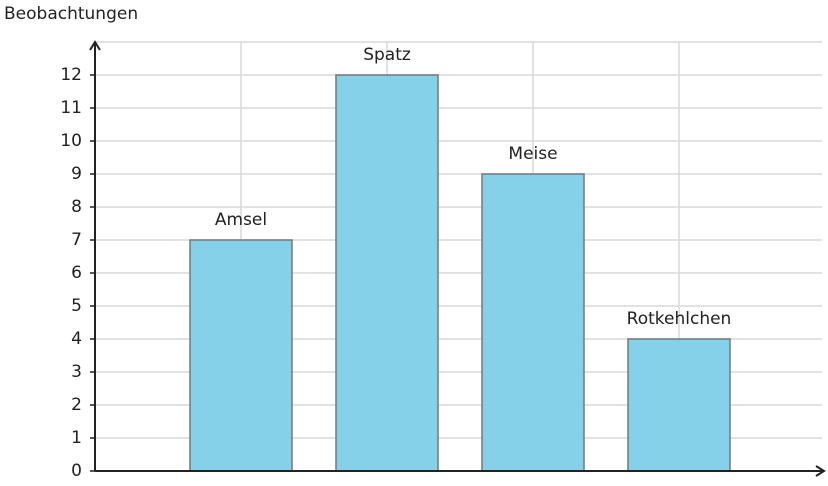 The height and width of the screenshot is (486, 828). Describe the element at coordinates (71, 75) in the screenshot. I see `y-tick-label: 12` at that location.